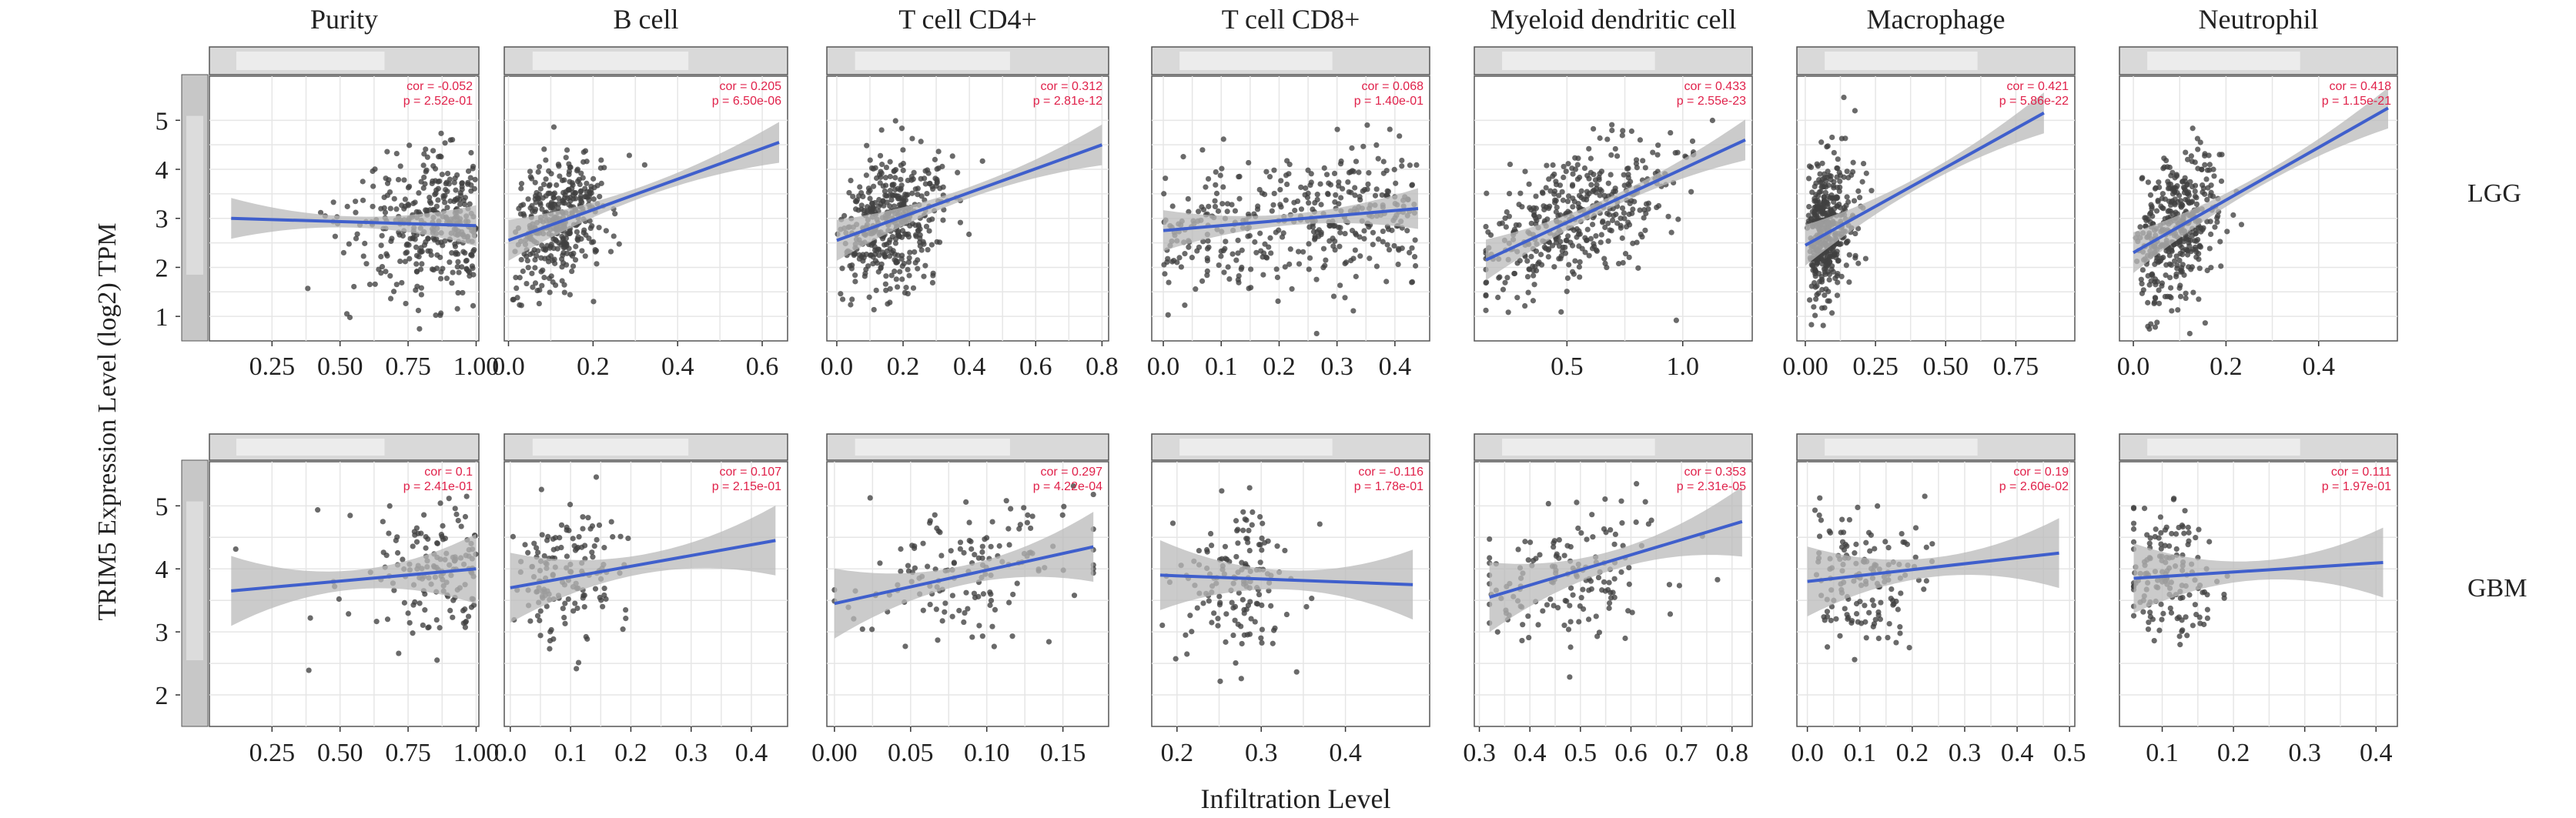 The image size is (2576, 818). Describe the element at coordinates (1336, 367) in the screenshot. I see `x-tick-label: 0.3` at that location.